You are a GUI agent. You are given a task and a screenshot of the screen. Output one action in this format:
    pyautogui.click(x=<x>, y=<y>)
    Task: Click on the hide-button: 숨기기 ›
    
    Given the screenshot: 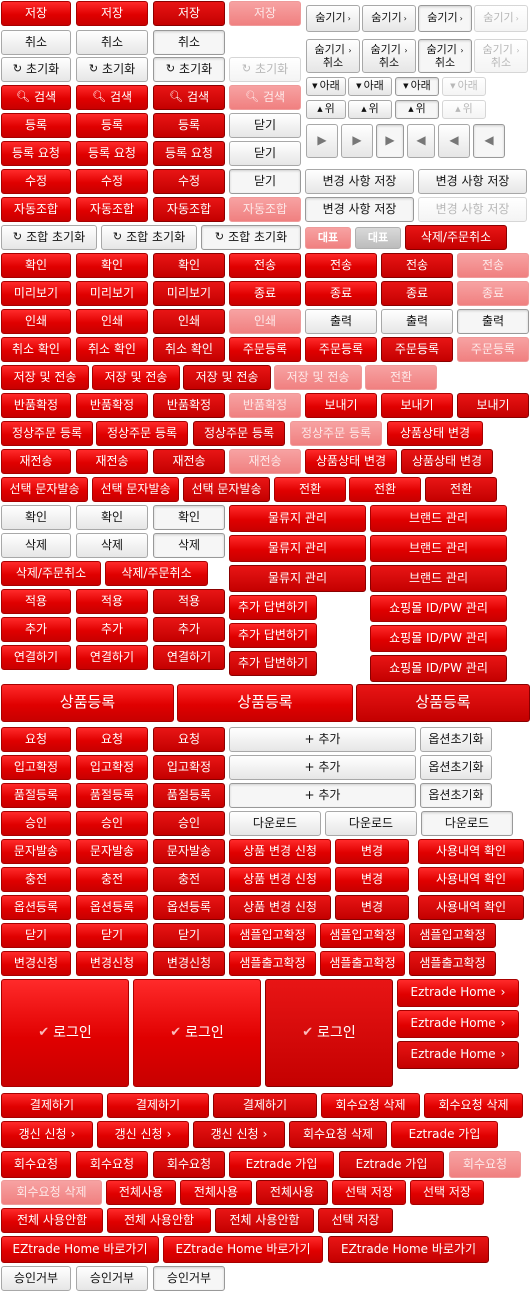 What is the action you would take?
    pyautogui.click(x=389, y=18)
    